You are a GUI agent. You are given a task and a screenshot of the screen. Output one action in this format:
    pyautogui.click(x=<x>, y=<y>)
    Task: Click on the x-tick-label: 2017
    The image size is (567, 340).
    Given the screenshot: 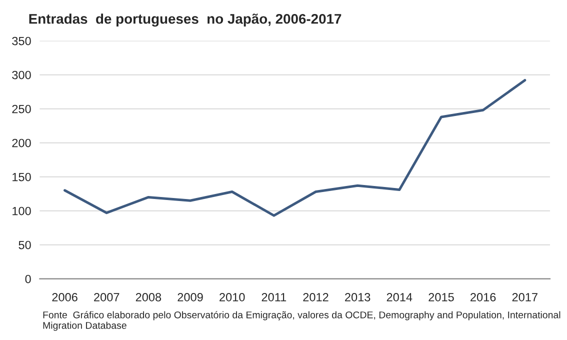 What is the action you would take?
    pyautogui.click(x=525, y=297)
    